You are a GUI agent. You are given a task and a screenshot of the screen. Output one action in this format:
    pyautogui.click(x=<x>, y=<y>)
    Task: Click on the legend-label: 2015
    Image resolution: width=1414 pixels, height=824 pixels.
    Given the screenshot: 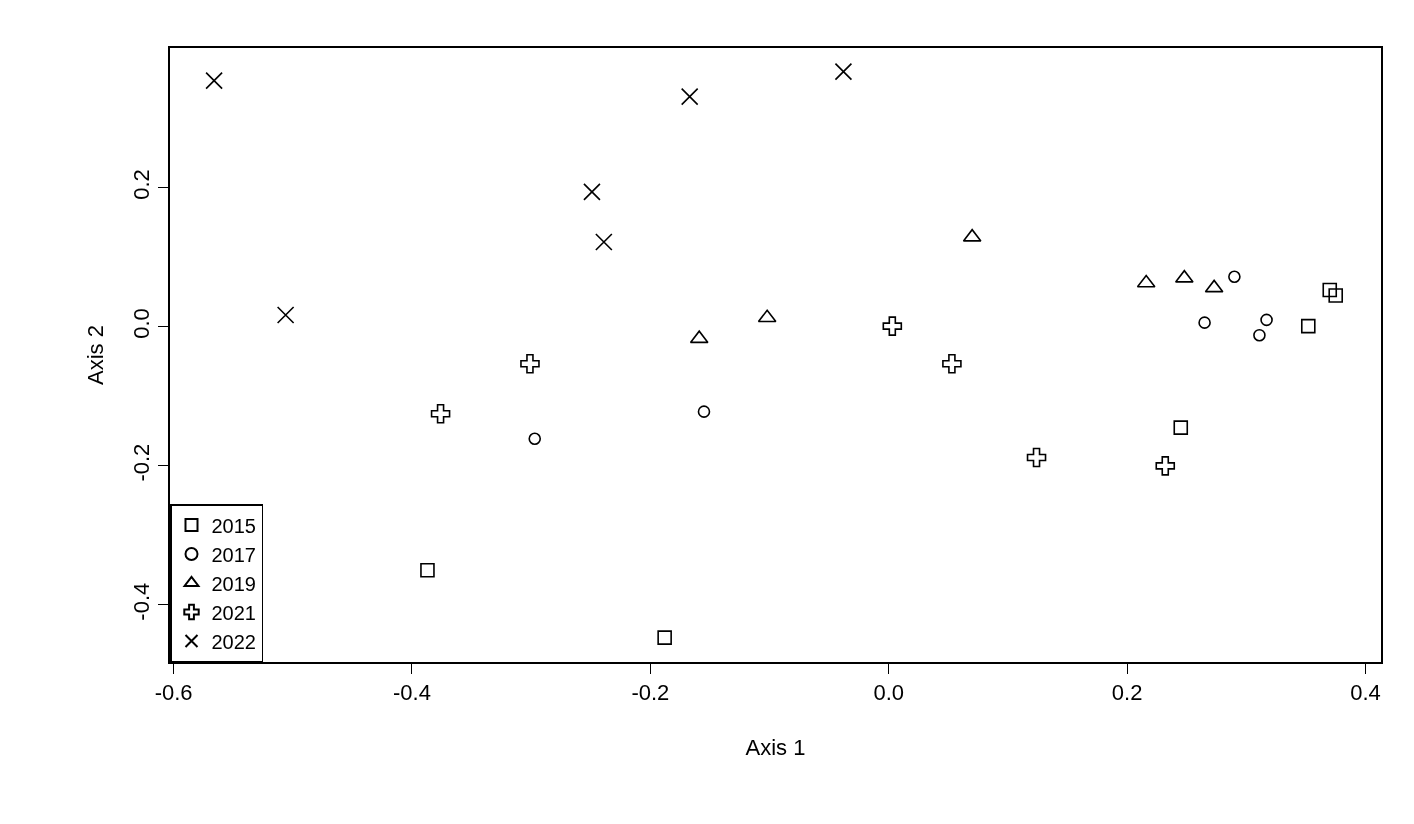 What is the action you would take?
    pyautogui.click(x=233, y=525)
    